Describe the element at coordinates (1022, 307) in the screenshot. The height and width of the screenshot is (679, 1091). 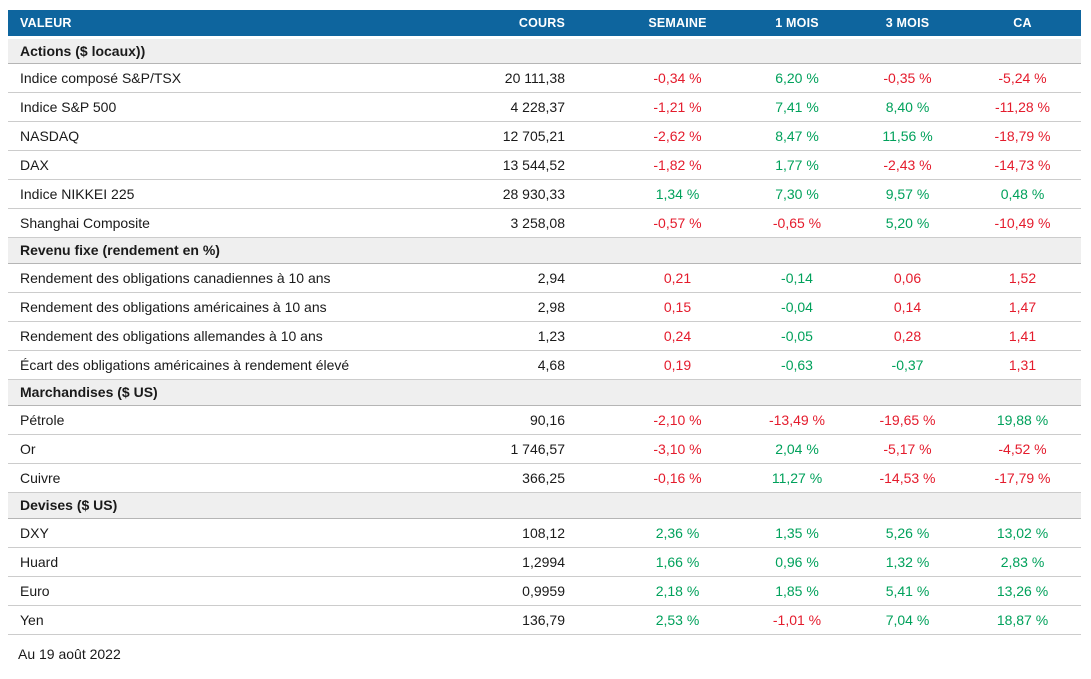
I see `ca-change: 1,47` at that location.